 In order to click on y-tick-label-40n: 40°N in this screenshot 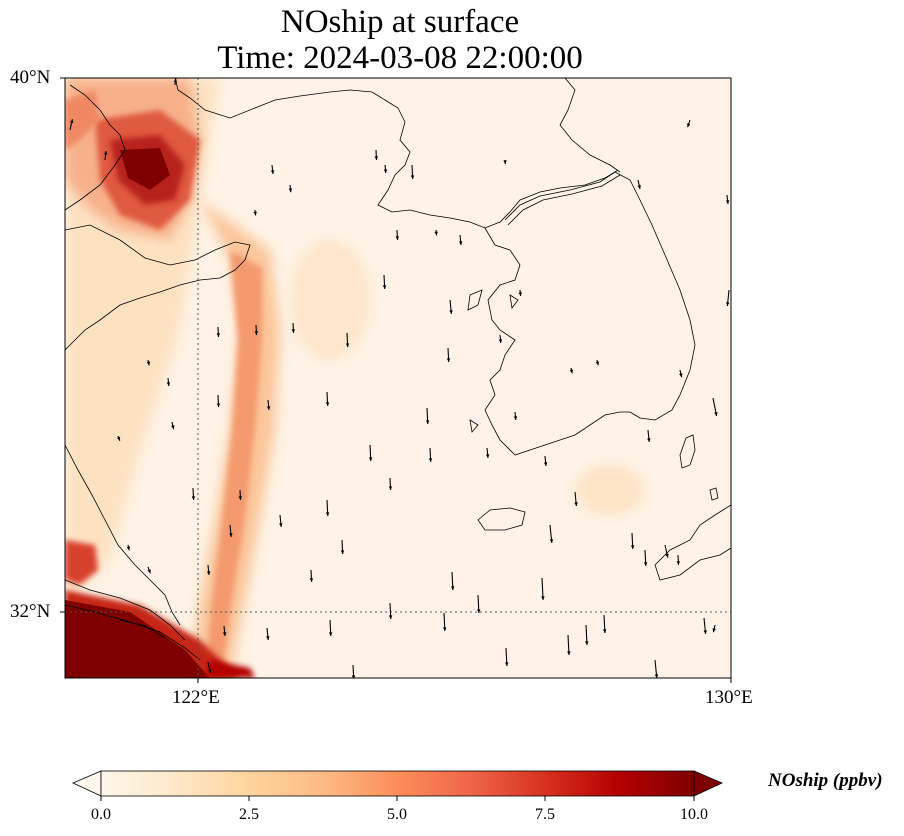, I will do `click(30, 77)`.